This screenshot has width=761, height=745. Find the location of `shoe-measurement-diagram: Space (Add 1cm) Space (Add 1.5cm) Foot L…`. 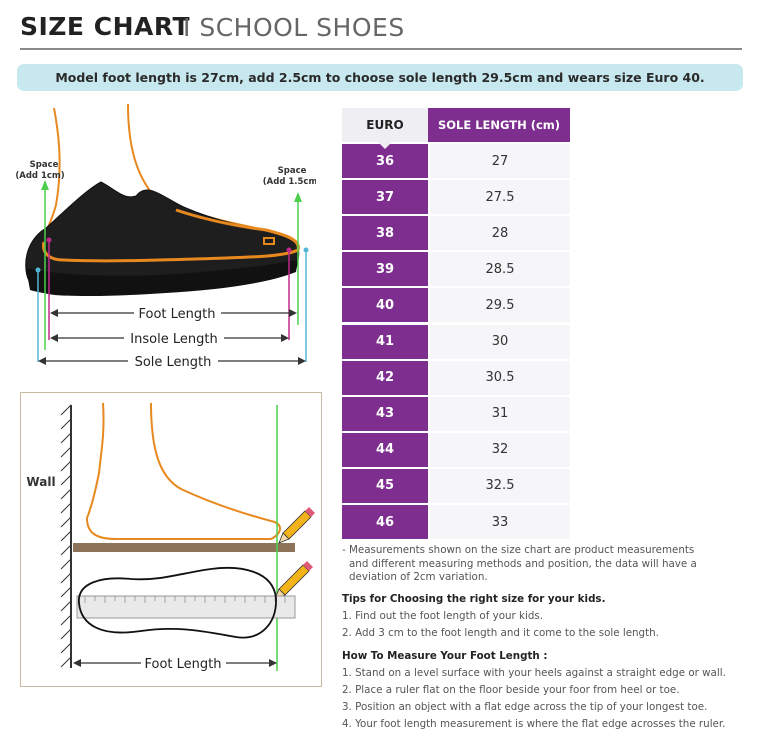

shoe-measurement-diagram: Space (Add 1cm) Space (Add 1.5cm) Foot L… is located at coordinates (166, 236).